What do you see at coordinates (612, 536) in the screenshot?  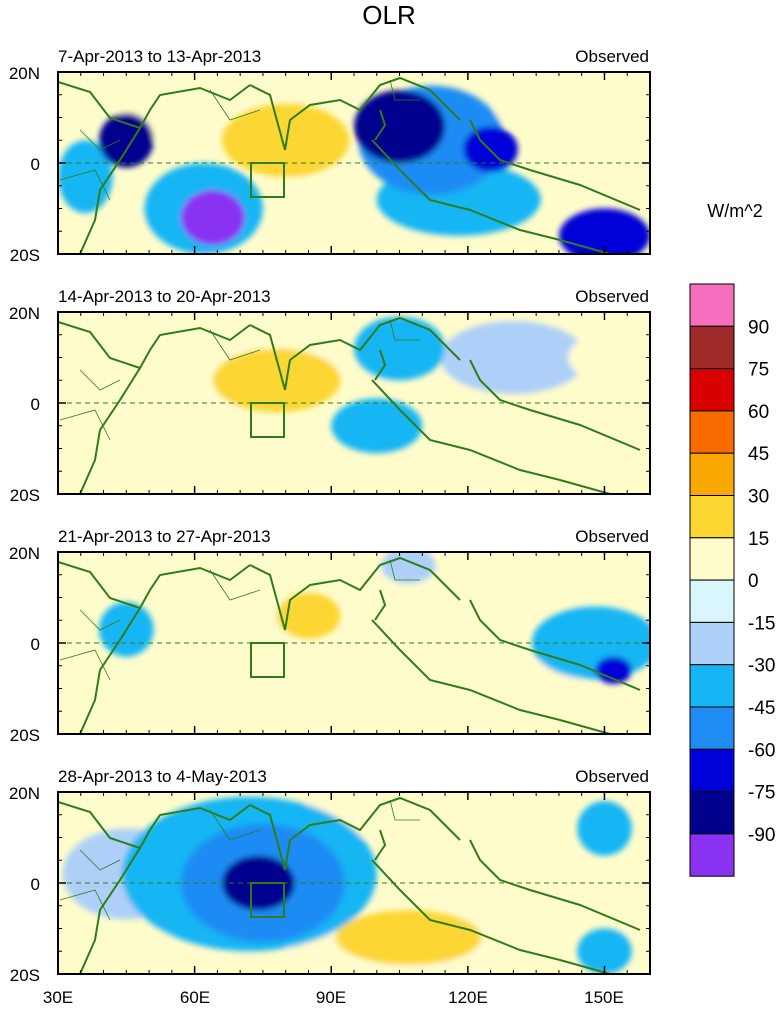 I see `panel-3-observed-tag: Observed` at bounding box center [612, 536].